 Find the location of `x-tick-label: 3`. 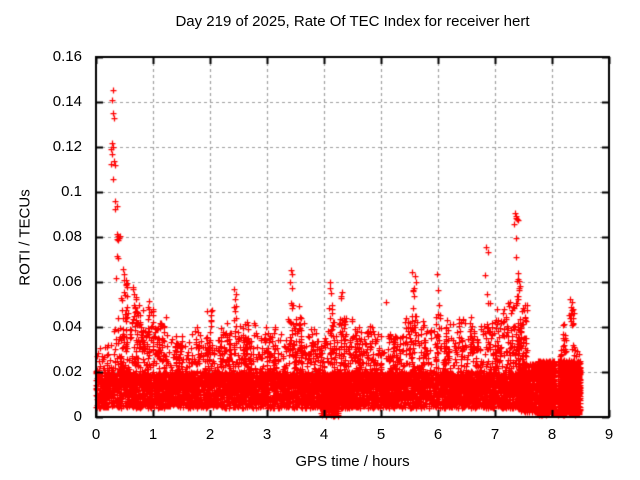

x-tick-label: 3 is located at coordinates (267, 434).